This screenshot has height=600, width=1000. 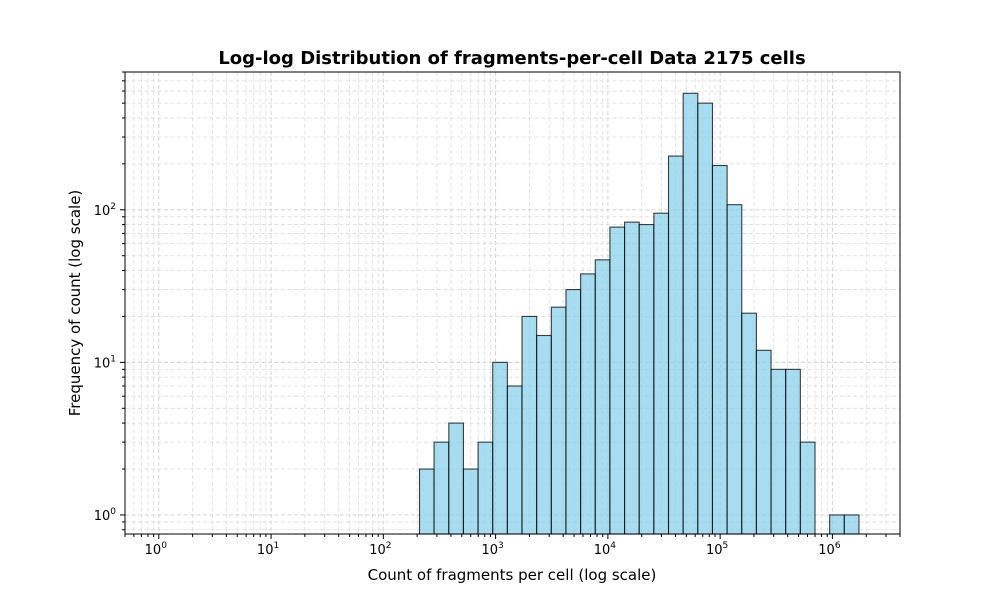 I want to click on x-tick-label: 10¹, so click(x=268, y=549).